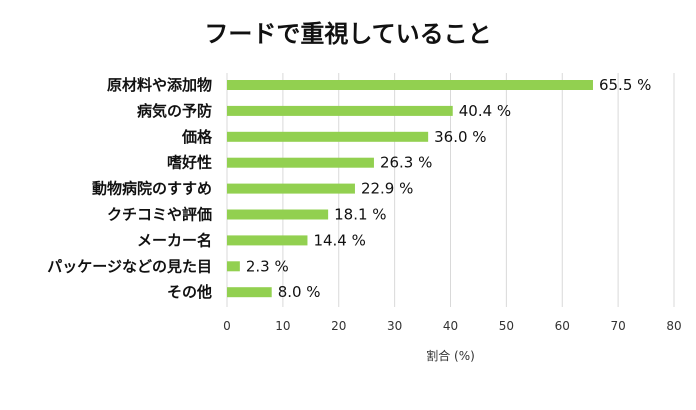 This screenshot has width=696, height=410. What do you see at coordinates (152, 189) in the screenshot?
I see `category-label: 動物病院のすすめ` at bounding box center [152, 189].